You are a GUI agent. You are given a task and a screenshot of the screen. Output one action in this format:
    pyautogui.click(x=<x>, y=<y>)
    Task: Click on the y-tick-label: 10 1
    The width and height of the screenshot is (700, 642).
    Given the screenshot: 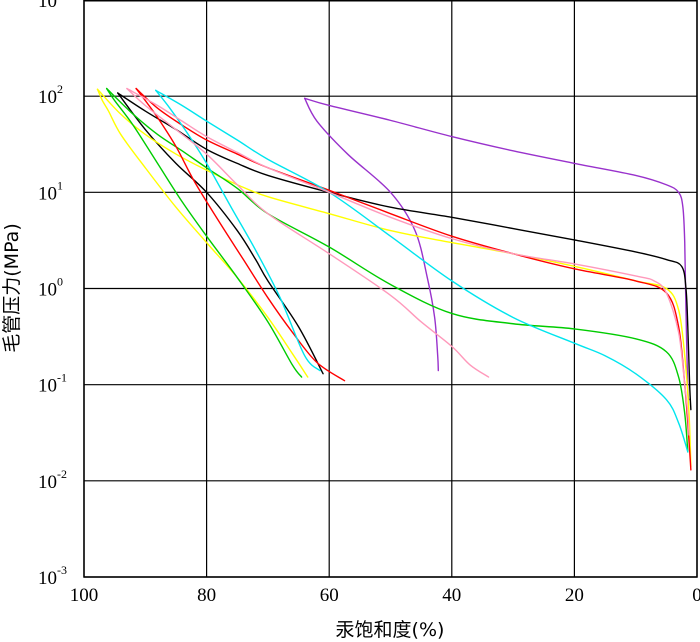 What is the action you would take?
    pyautogui.click(x=50, y=191)
    